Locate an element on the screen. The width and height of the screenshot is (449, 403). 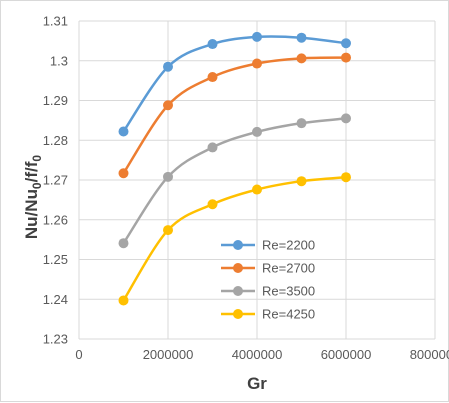
x-tick-label: 8000000 is located at coordinates (429, 354).